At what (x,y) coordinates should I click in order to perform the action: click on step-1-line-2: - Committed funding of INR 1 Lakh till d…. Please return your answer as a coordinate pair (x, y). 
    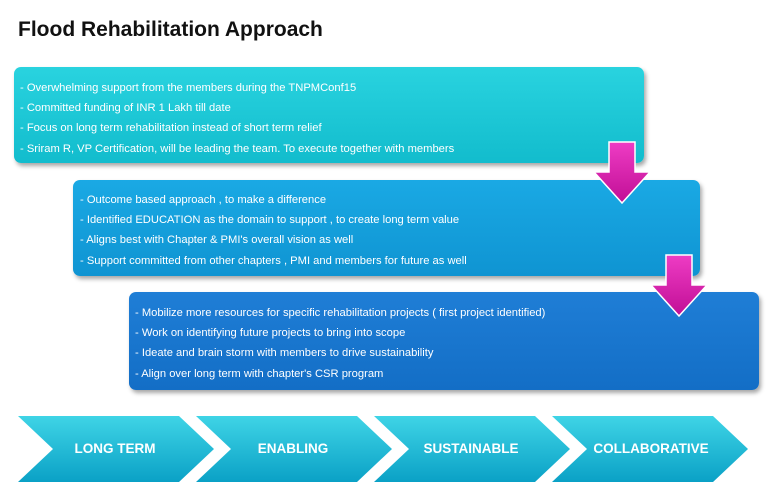
    Looking at the image, I should click on (125, 108).